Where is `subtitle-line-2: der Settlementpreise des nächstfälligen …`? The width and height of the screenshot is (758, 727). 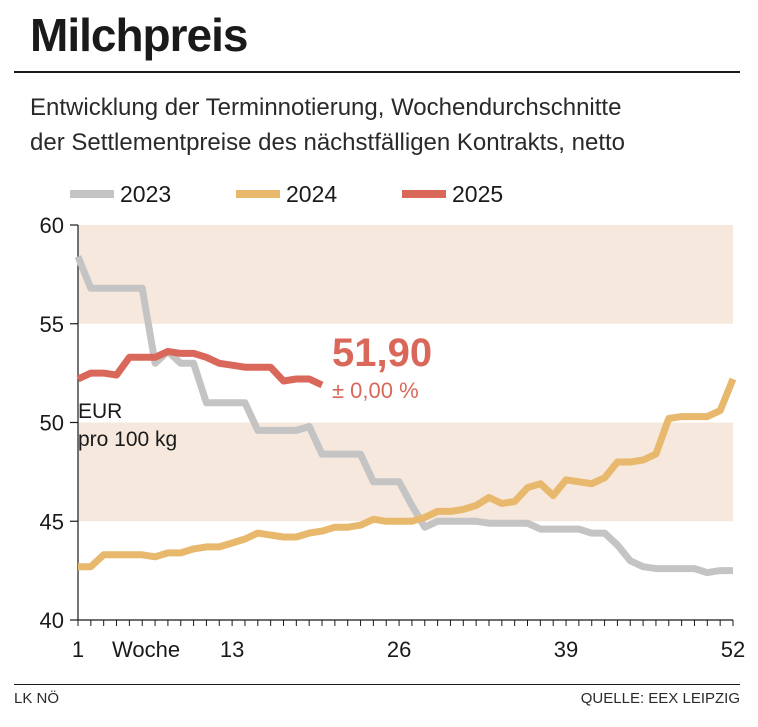 subtitle-line-2: der Settlementpreise des nächstfälligen … is located at coordinates (328, 142).